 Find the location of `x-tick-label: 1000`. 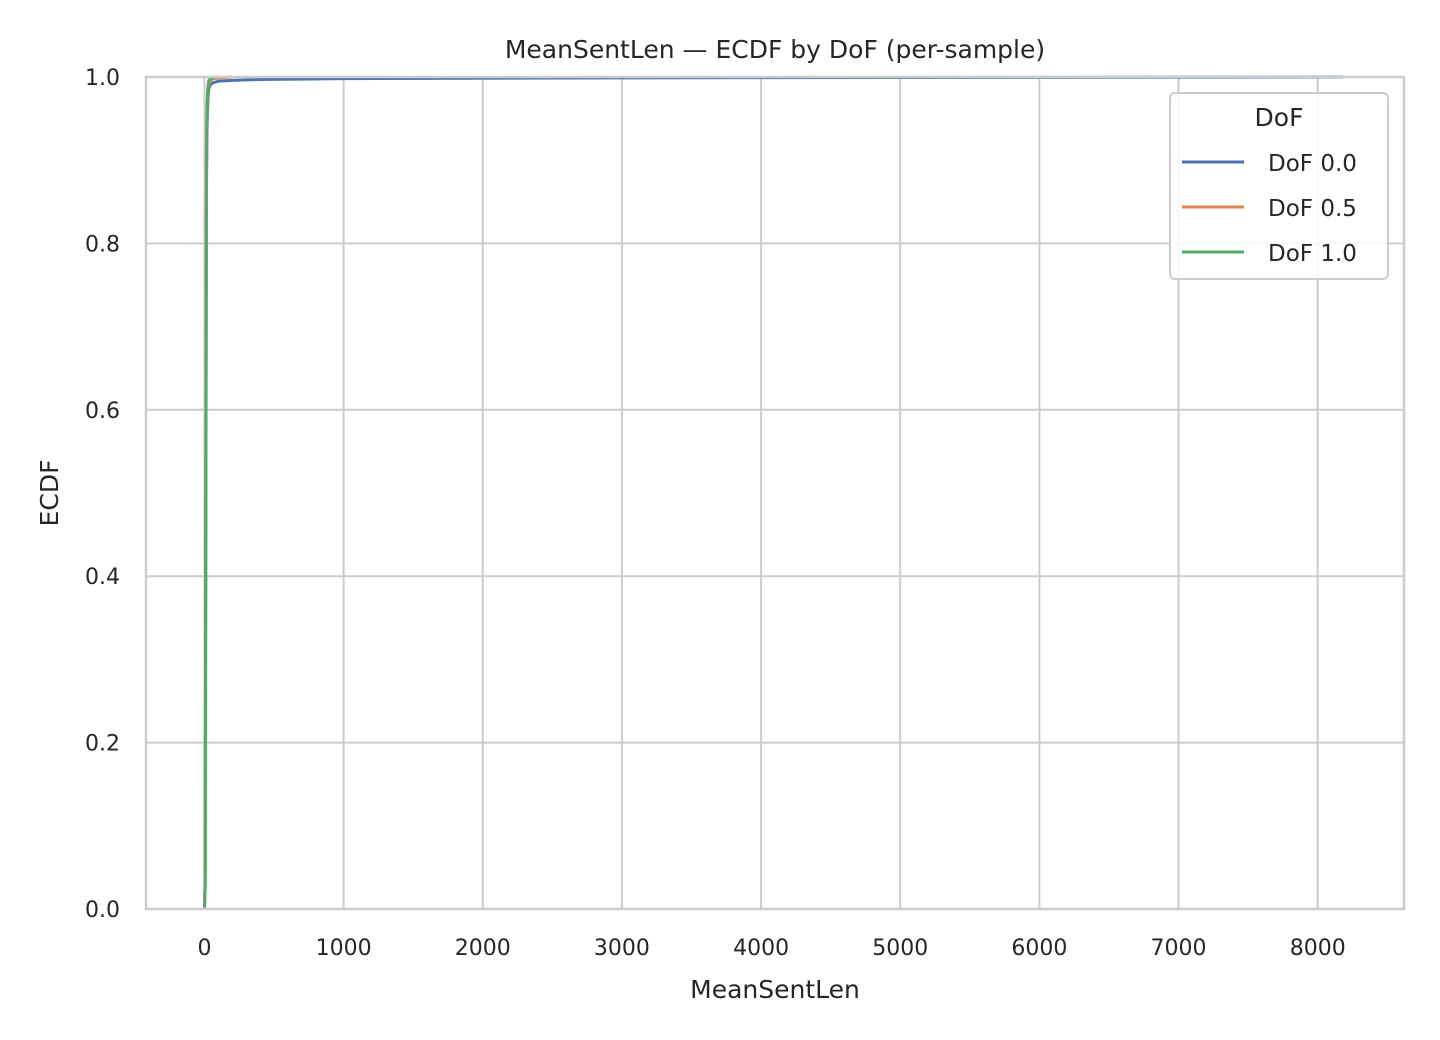

x-tick-label: 1000 is located at coordinates (344, 948).